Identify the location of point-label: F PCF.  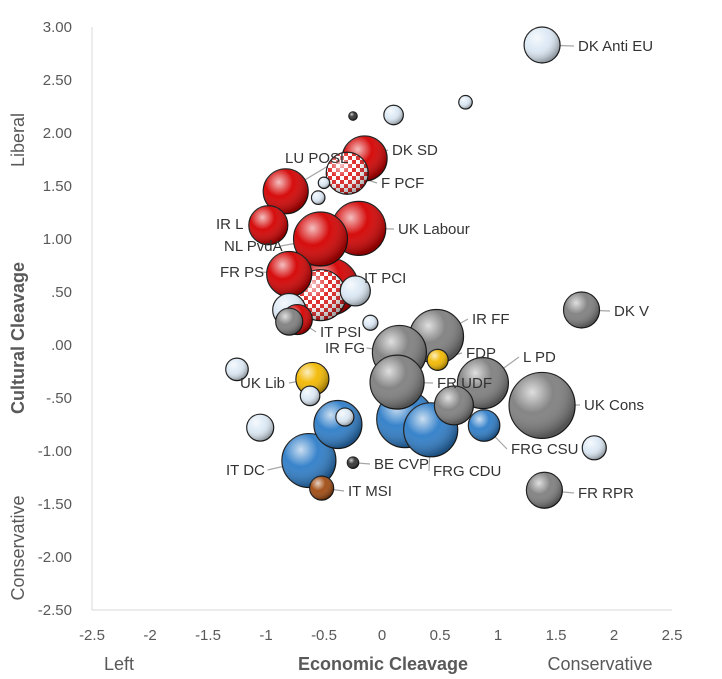
(402, 183).